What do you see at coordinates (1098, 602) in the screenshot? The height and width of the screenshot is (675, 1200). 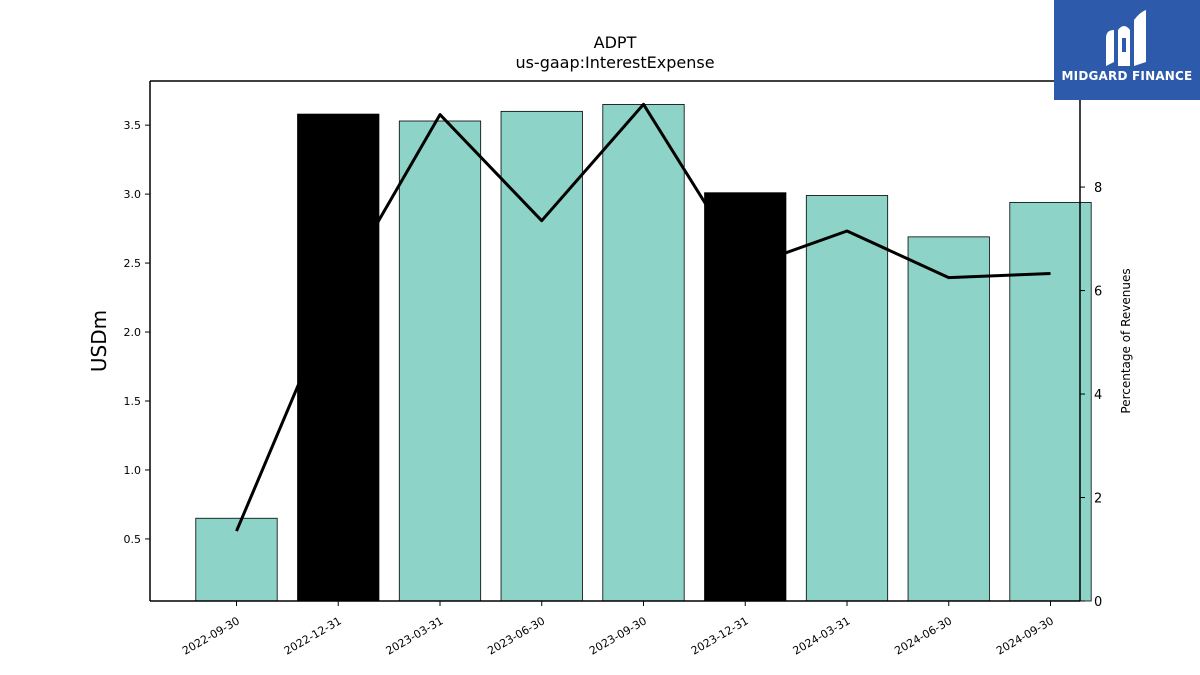 I see `y2-tick-label: 0` at bounding box center [1098, 602].